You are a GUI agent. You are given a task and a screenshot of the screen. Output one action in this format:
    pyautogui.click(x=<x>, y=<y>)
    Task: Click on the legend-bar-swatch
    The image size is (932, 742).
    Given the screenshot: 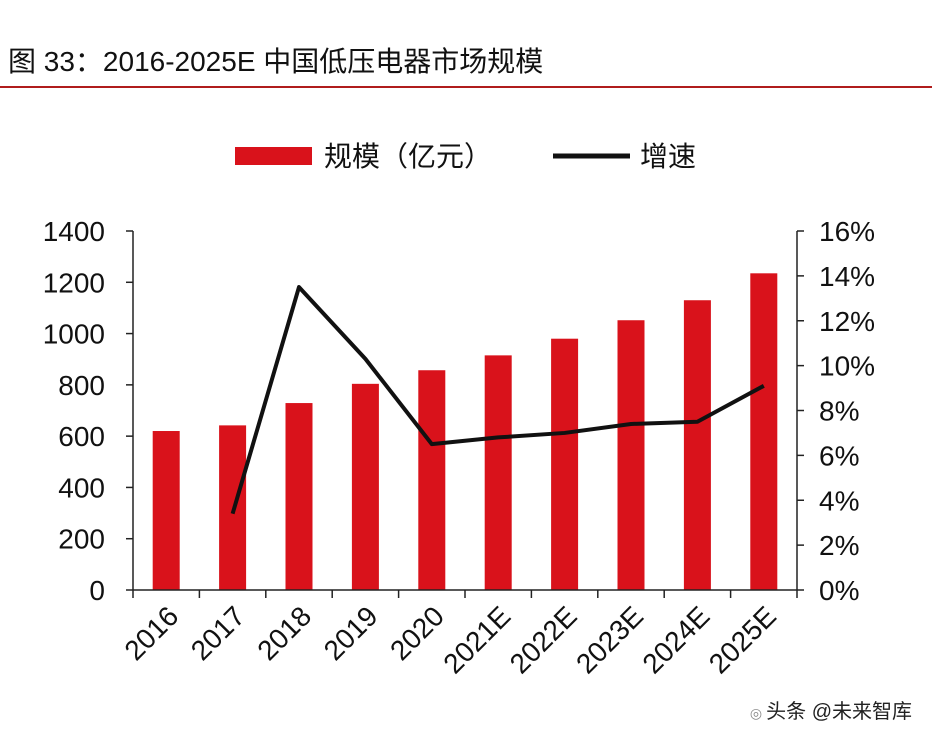 What is the action you would take?
    pyautogui.click(x=273, y=156)
    